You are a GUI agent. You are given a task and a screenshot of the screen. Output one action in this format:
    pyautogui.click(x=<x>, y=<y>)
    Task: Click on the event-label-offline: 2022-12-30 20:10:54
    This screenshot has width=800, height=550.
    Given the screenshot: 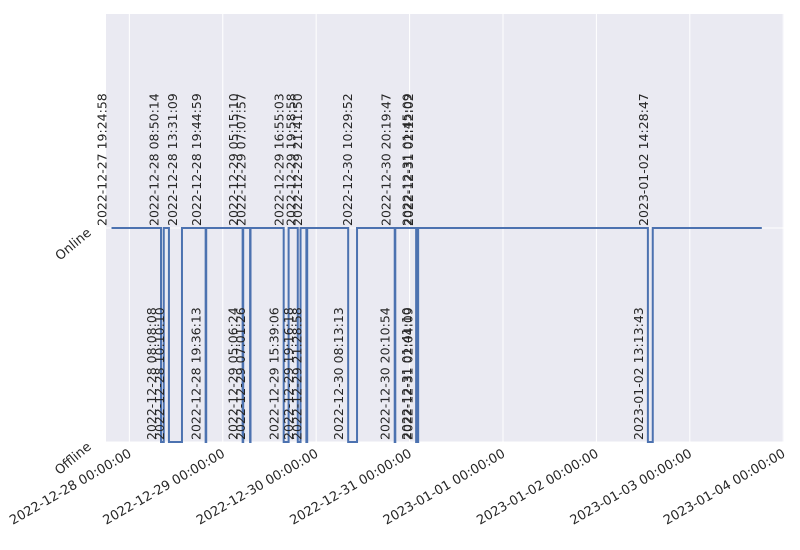 What is the action you would take?
    pyautogui.click(x=385, y=373)
    